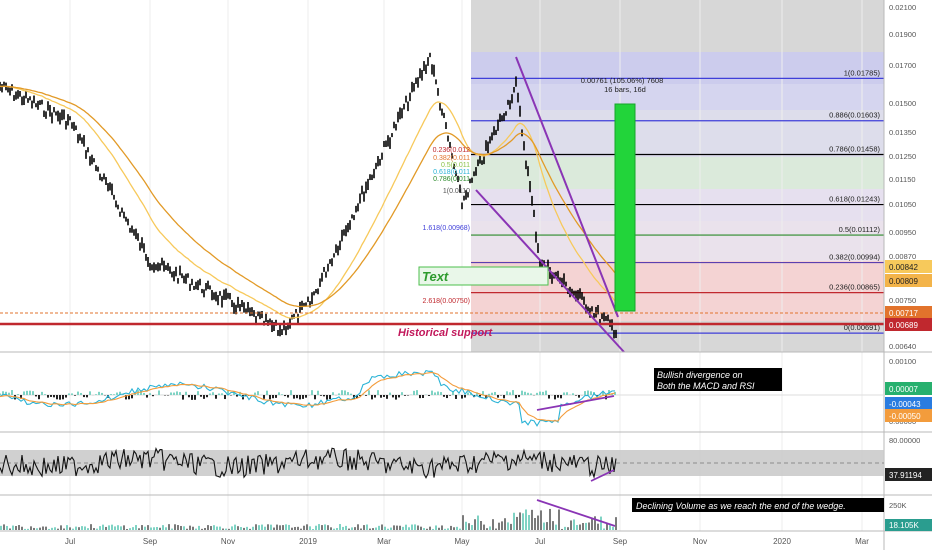 The height and width of the screenshot is (550, 932). What do you see at coordinates (862, 72) in the screenshot?
I see `fib-label-0: 1(0.01785)` at bounding box center [862, 72].